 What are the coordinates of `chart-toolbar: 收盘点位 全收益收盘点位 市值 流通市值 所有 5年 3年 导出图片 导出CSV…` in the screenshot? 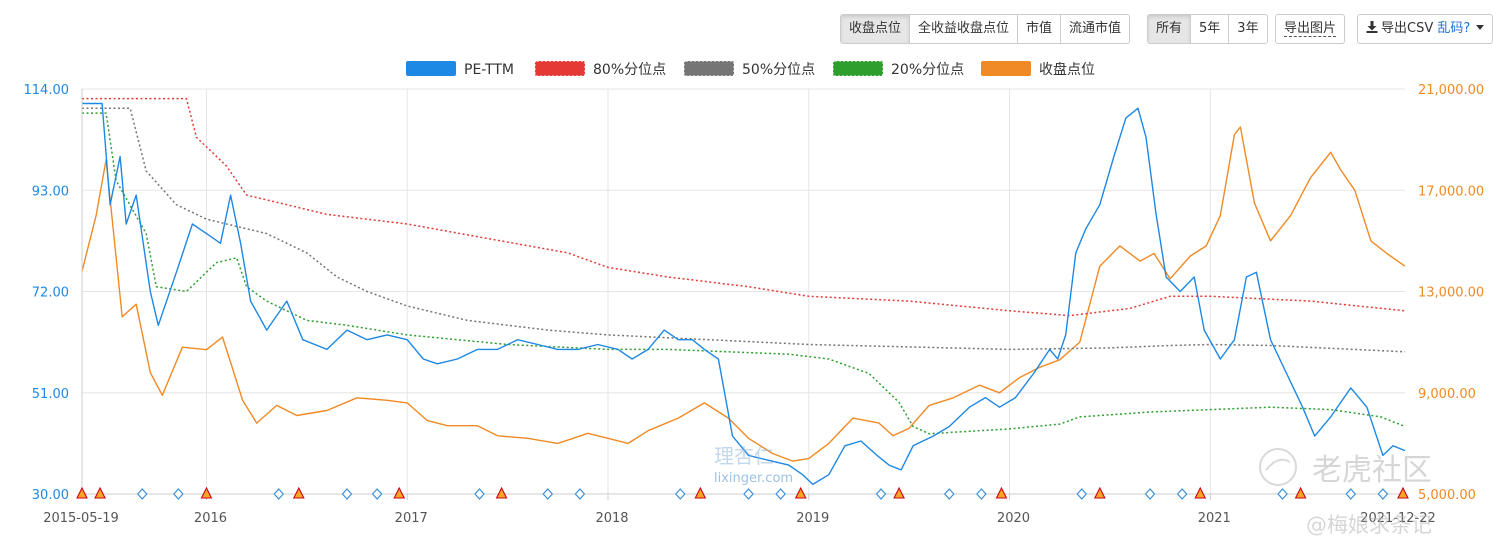 It's located at (746, 29).